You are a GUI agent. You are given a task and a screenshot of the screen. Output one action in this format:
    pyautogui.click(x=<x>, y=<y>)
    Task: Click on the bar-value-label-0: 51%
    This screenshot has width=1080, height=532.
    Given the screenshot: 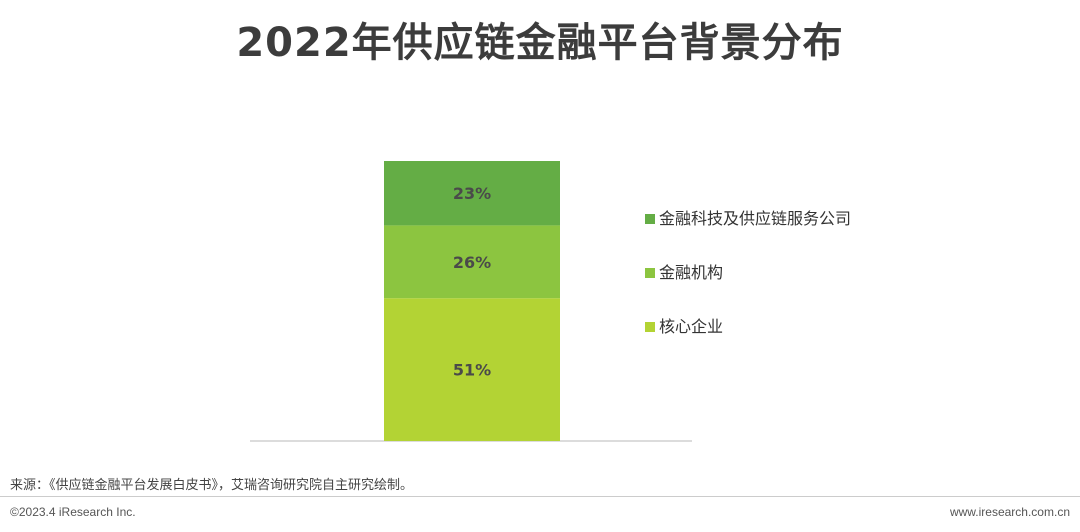 What is the action you would take?
    pyautogui.click(x=472, y=370)
    